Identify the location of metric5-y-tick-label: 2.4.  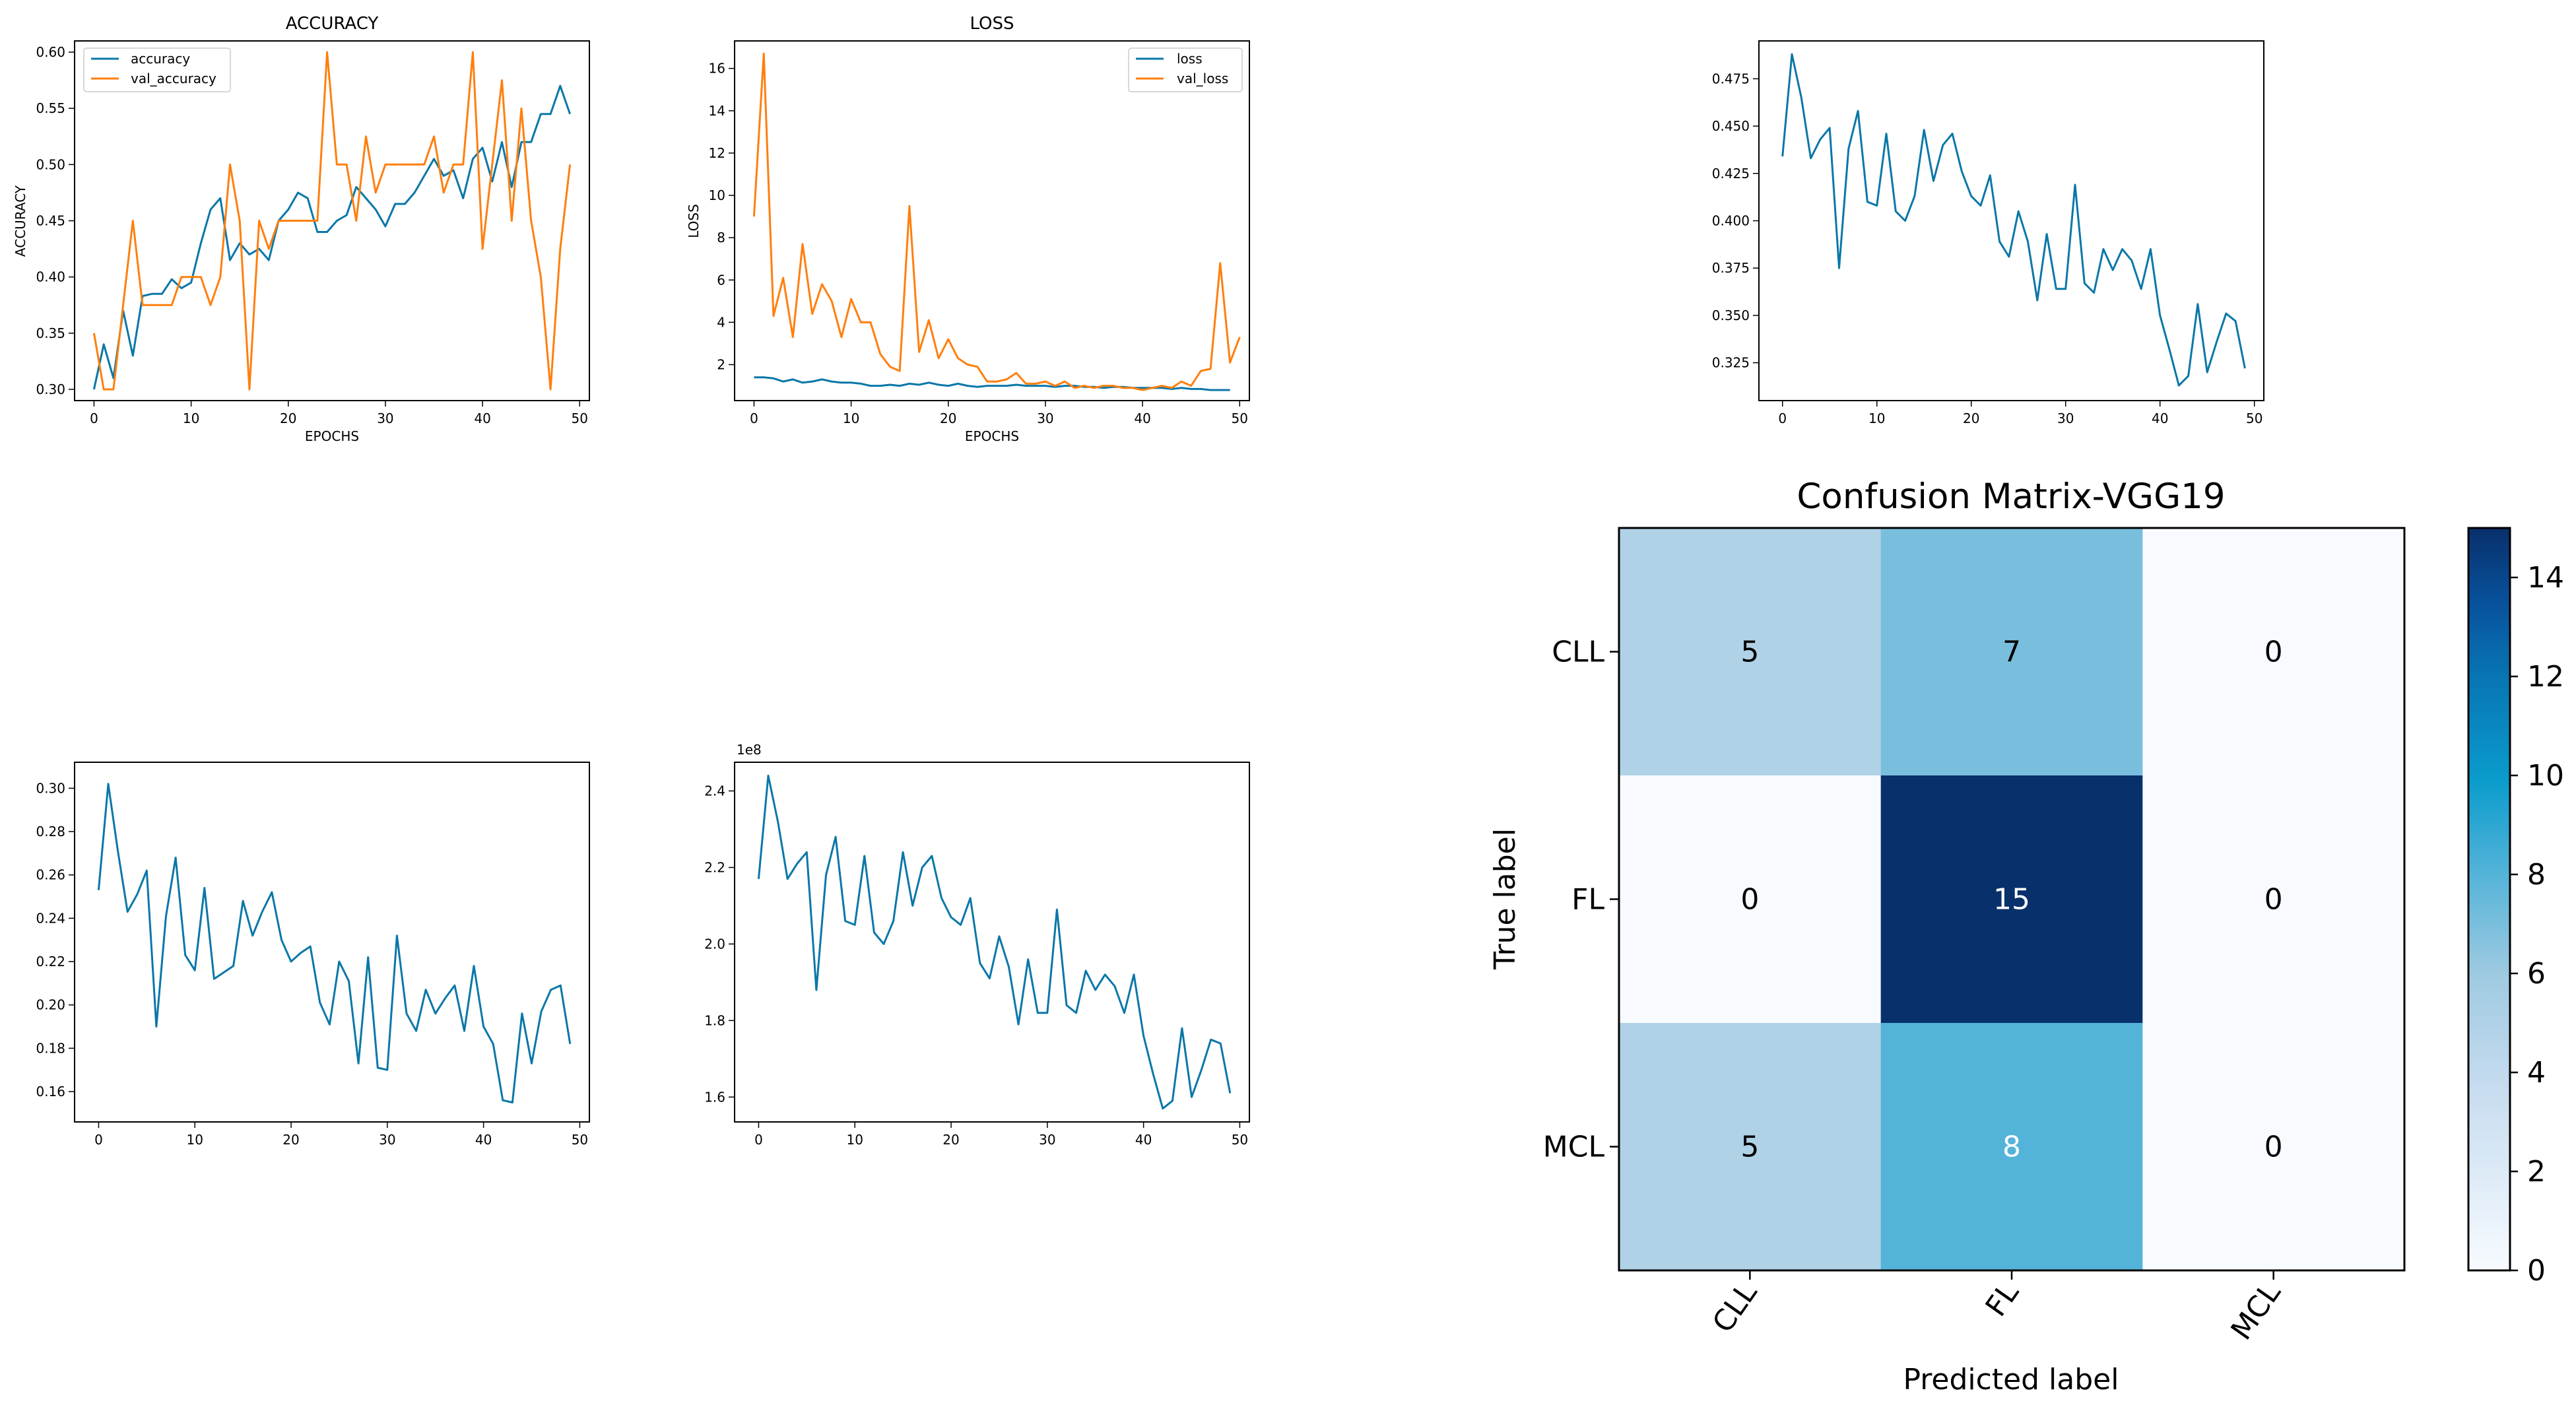
(714, 791).